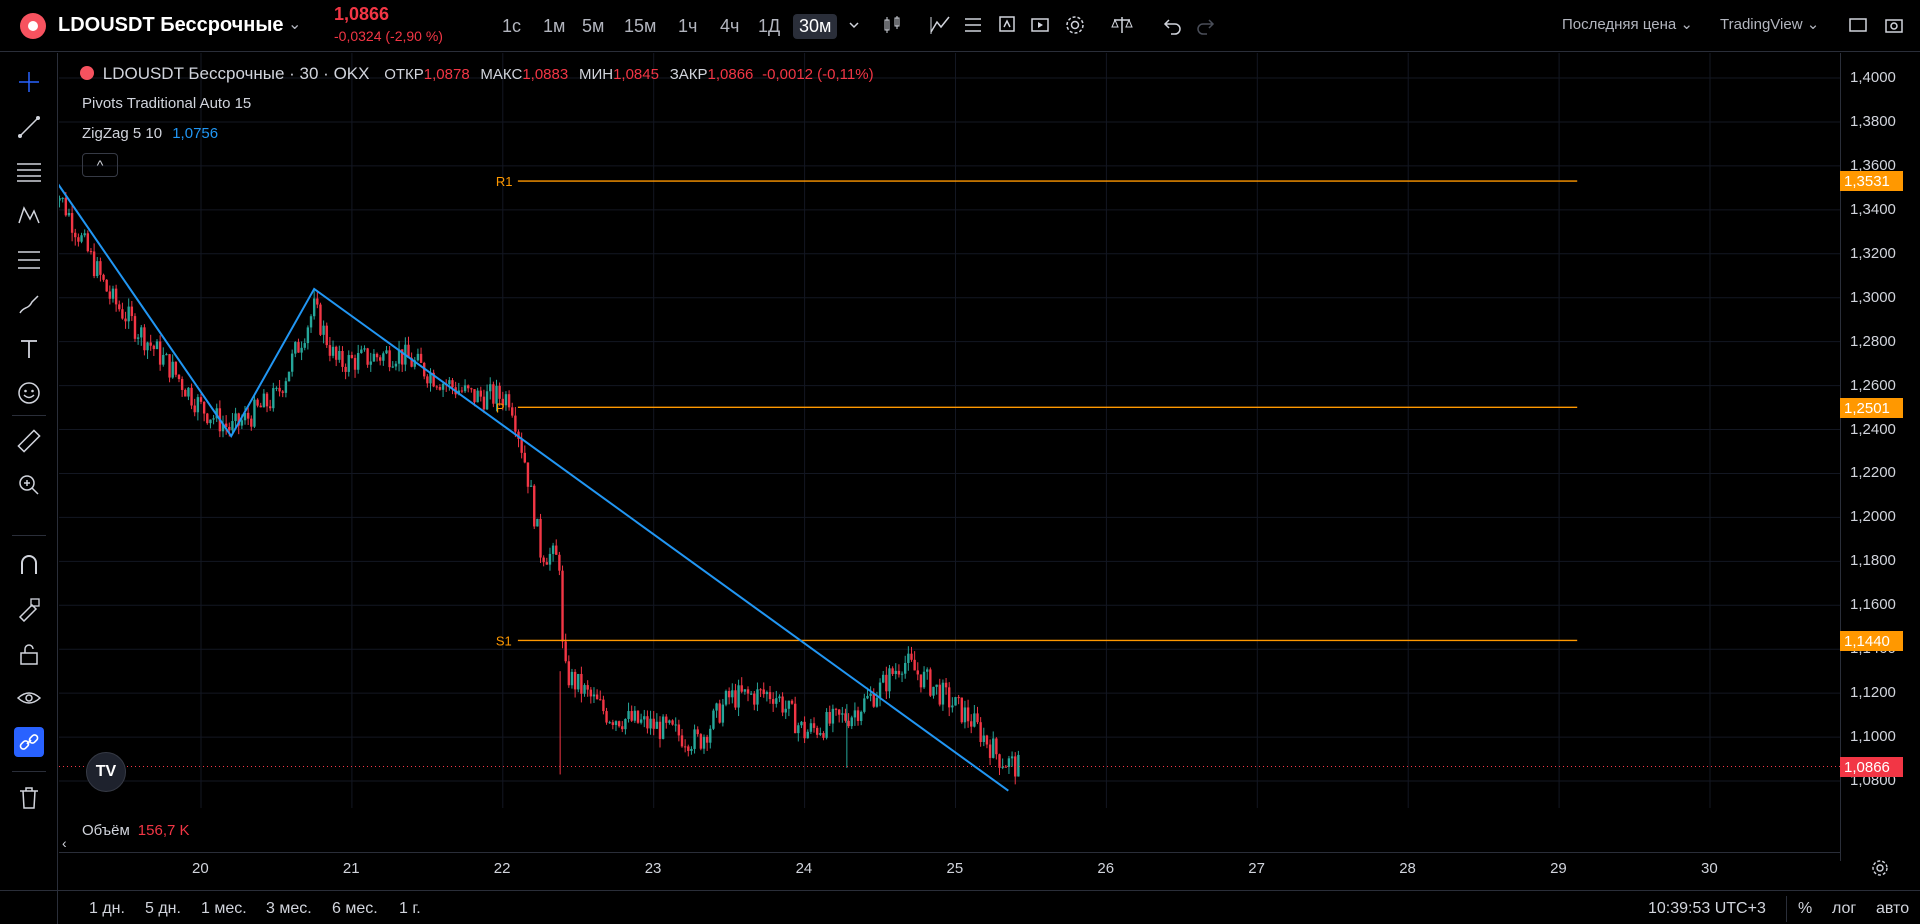  Describe the element at coordinates (1893, 908) in the screenshot. I see `auto-toggle: авто` at that location.